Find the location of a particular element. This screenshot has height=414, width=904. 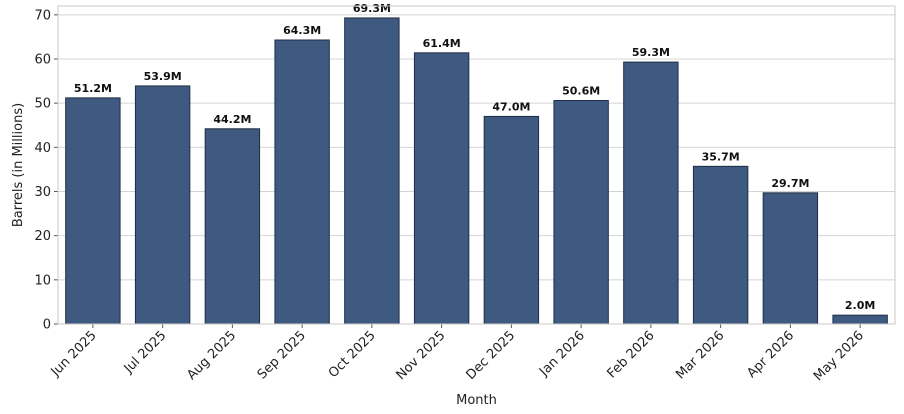

bar-value-label: 61.4M is located at coordinates (442, 43).